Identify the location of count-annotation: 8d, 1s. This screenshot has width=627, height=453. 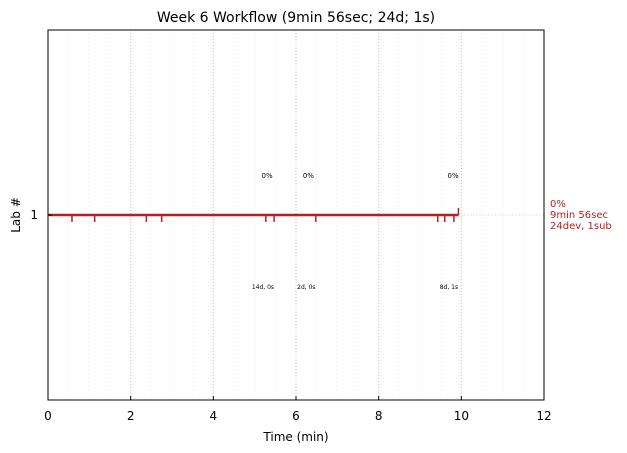
(449, 287).